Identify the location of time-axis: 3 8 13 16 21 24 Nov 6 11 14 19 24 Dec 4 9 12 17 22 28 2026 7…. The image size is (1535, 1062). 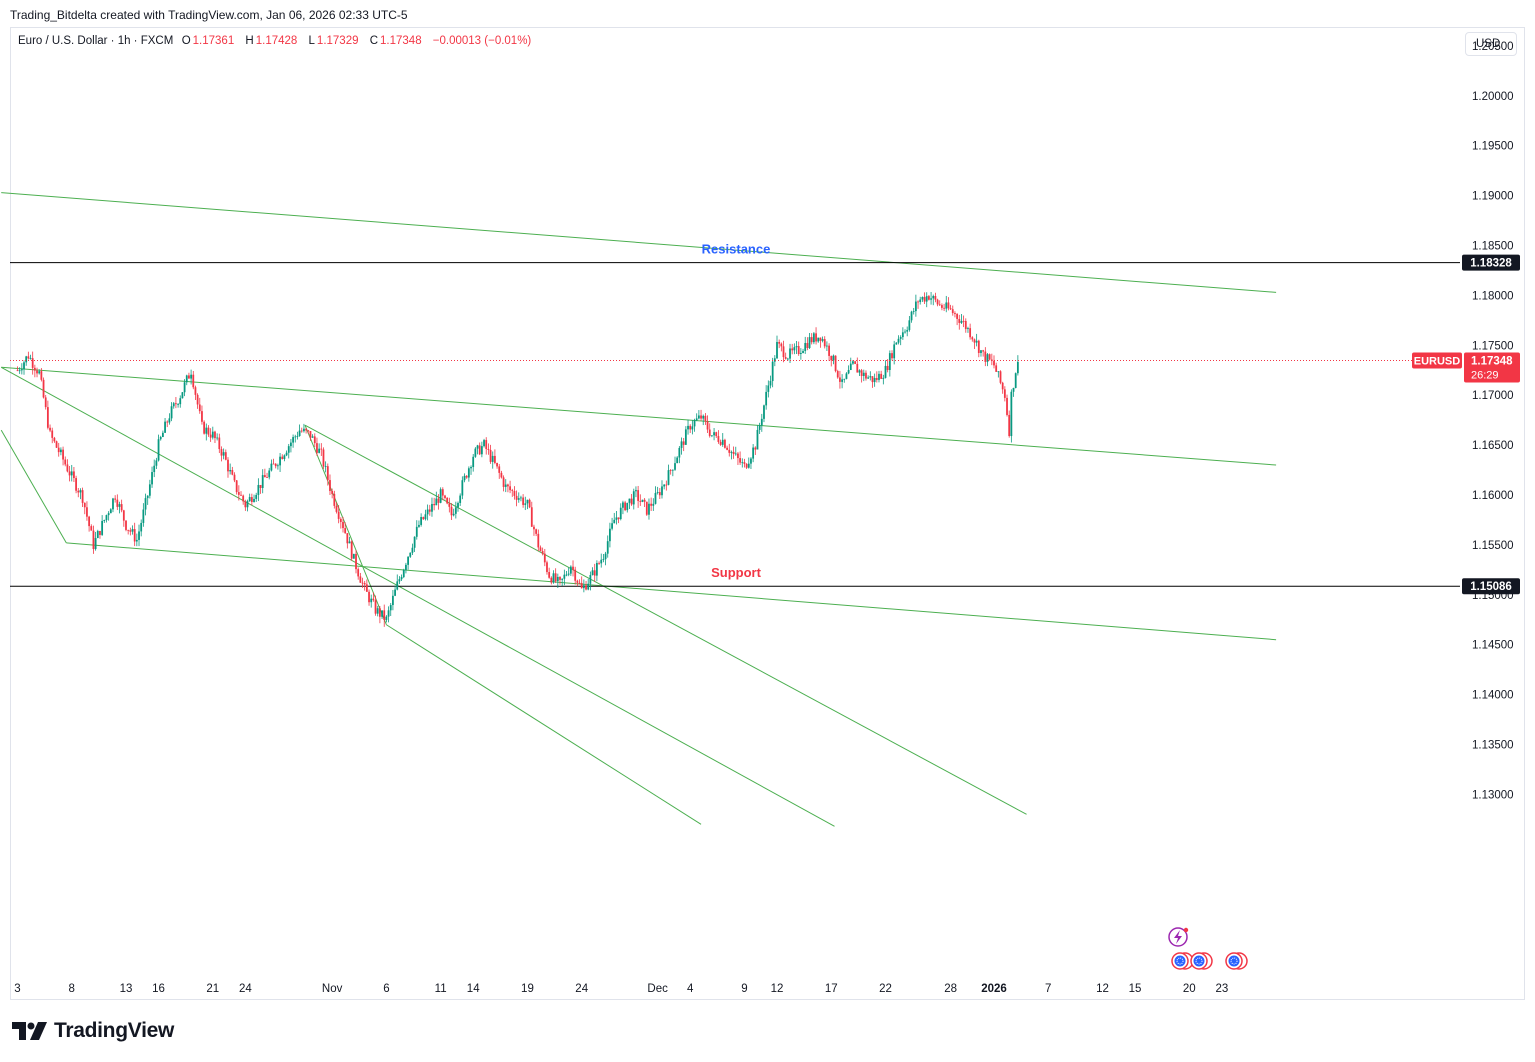
(735, 985).